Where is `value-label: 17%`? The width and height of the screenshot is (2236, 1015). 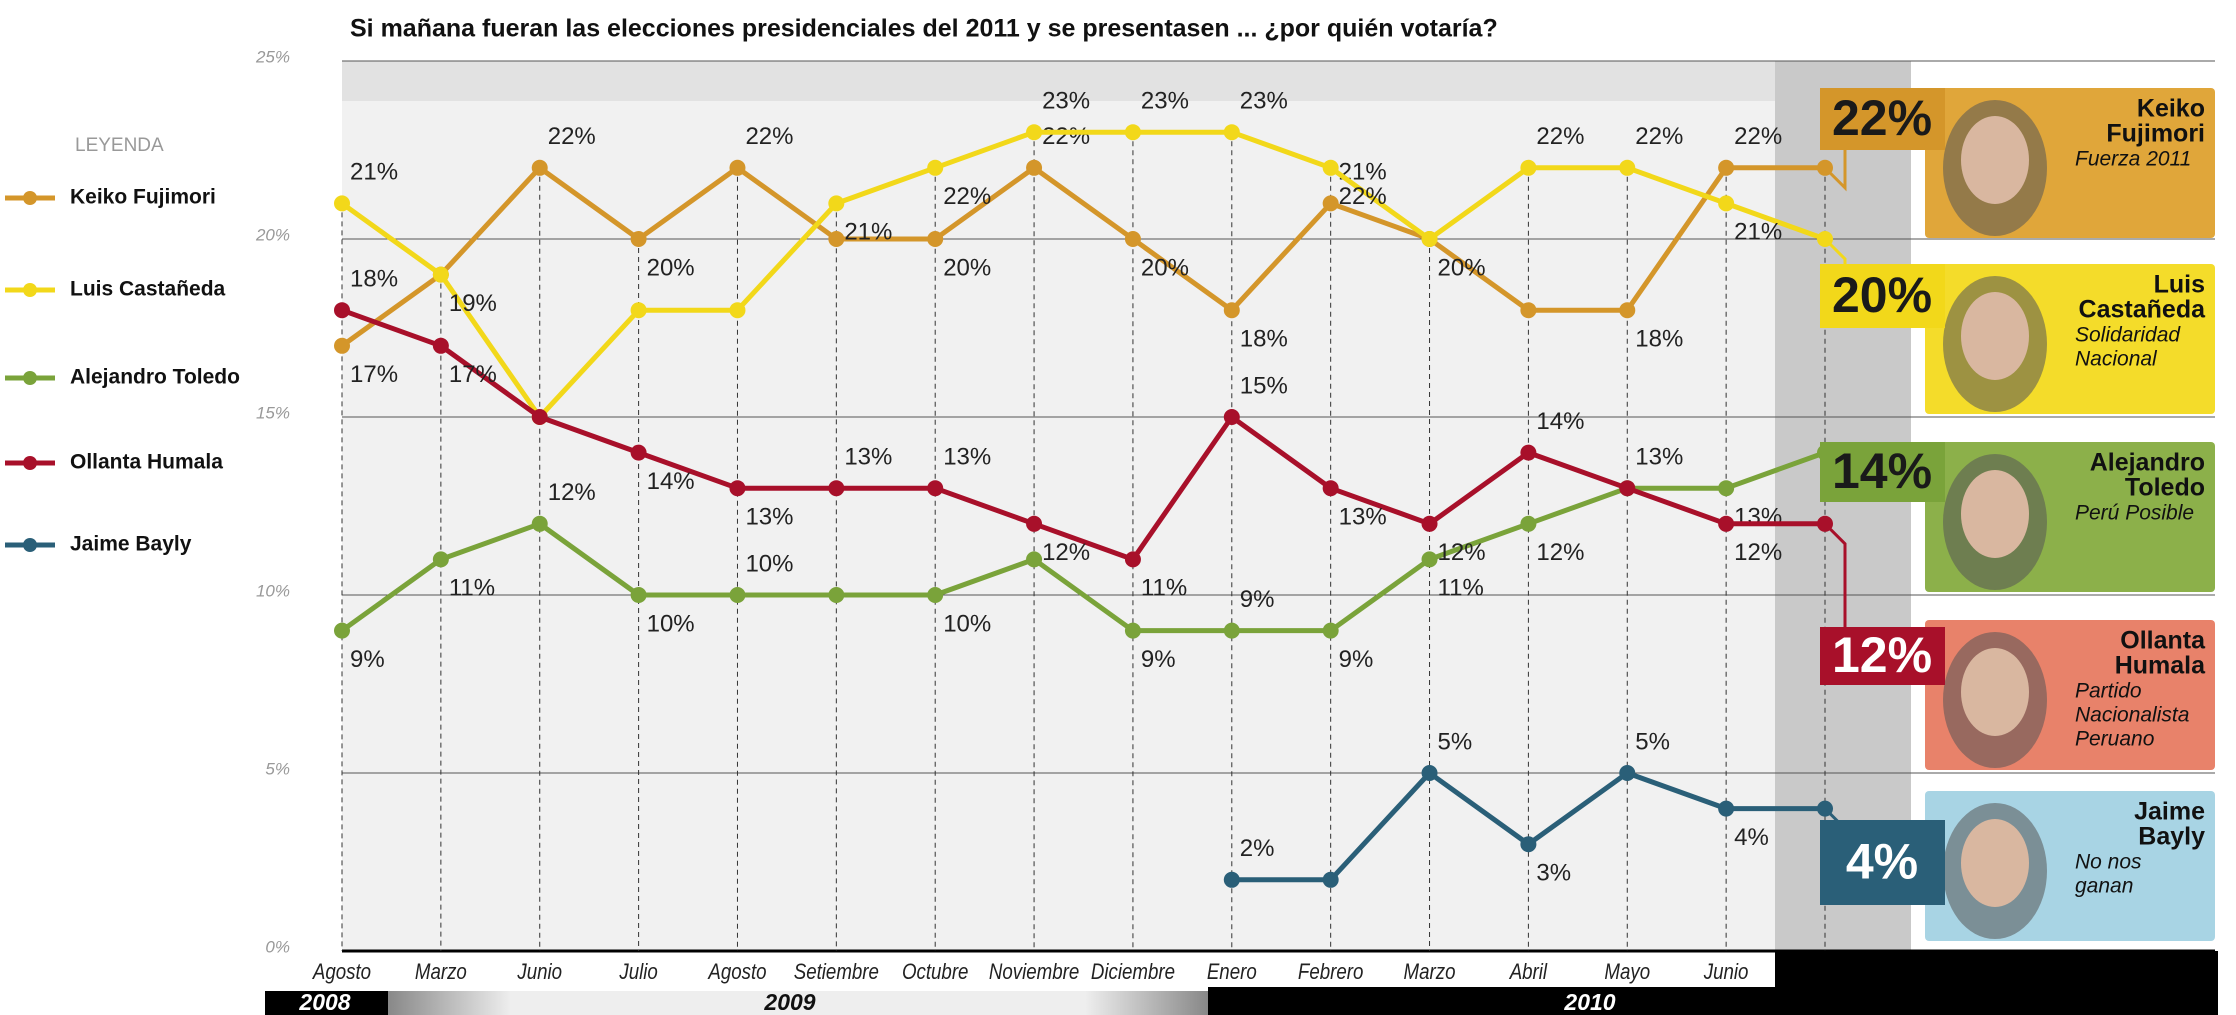
value-label: 17% is located at coordinates (473, 374).